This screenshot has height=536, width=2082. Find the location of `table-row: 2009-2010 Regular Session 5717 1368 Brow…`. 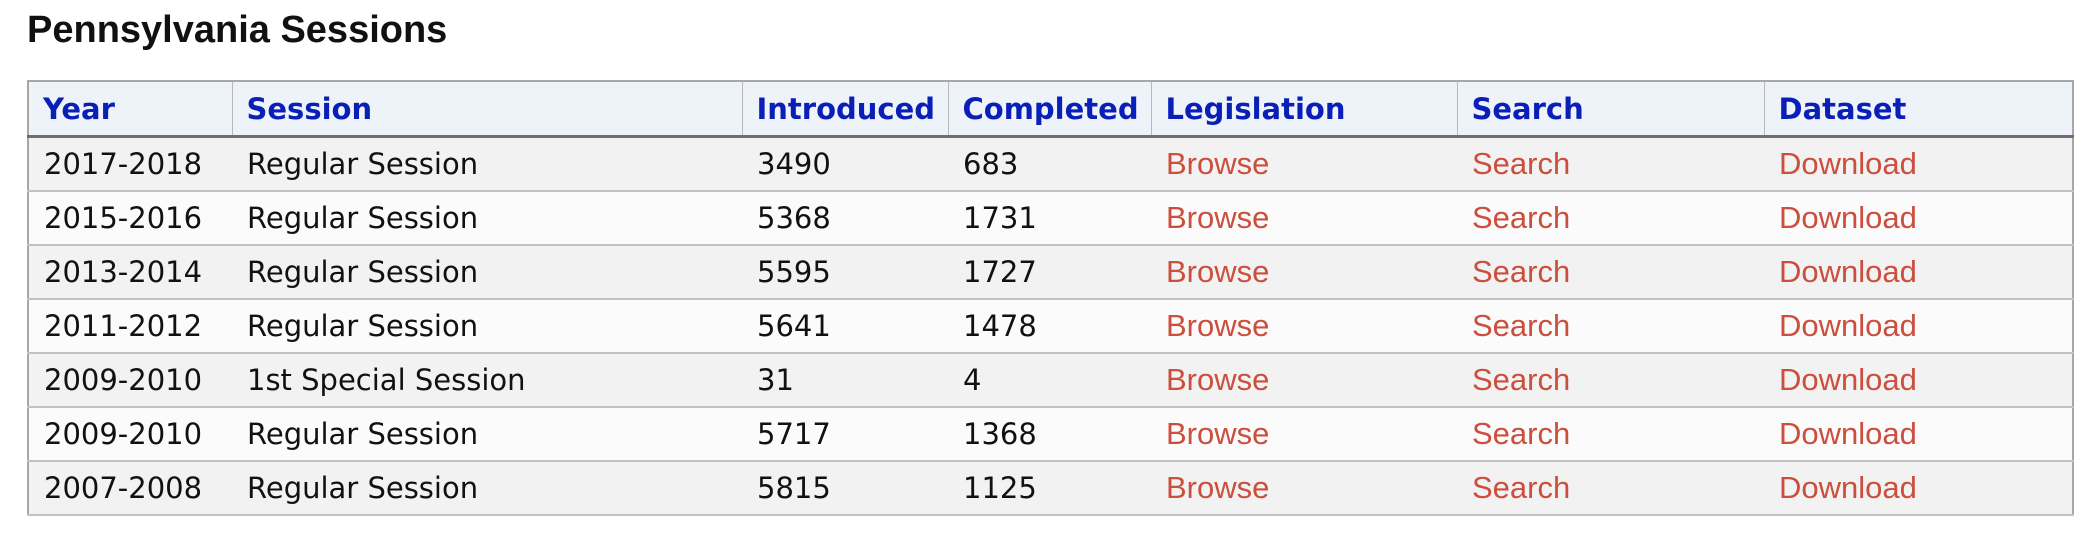

table-row: 2009-2010 Regular Session 5717 1368 Brow… is located at coordinates (1050, 434).